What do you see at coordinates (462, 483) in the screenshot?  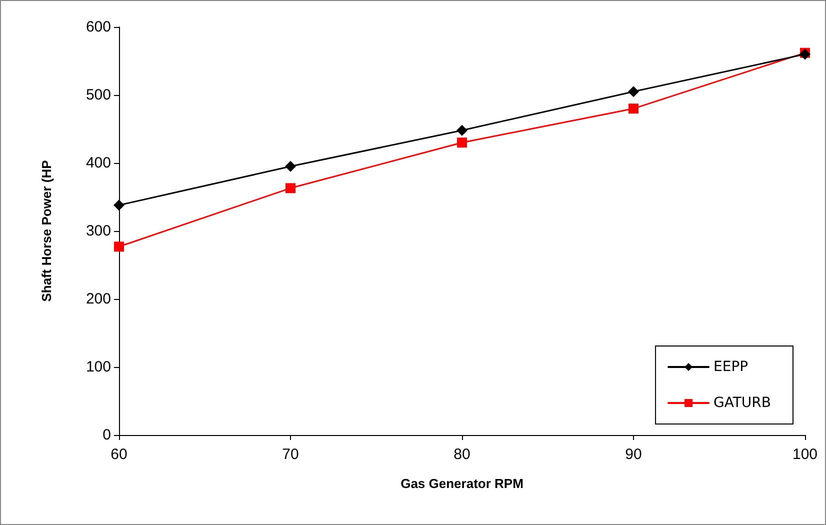 I see `x-axis-title: Gas Generator RPM` at bounding box center [462, 483].